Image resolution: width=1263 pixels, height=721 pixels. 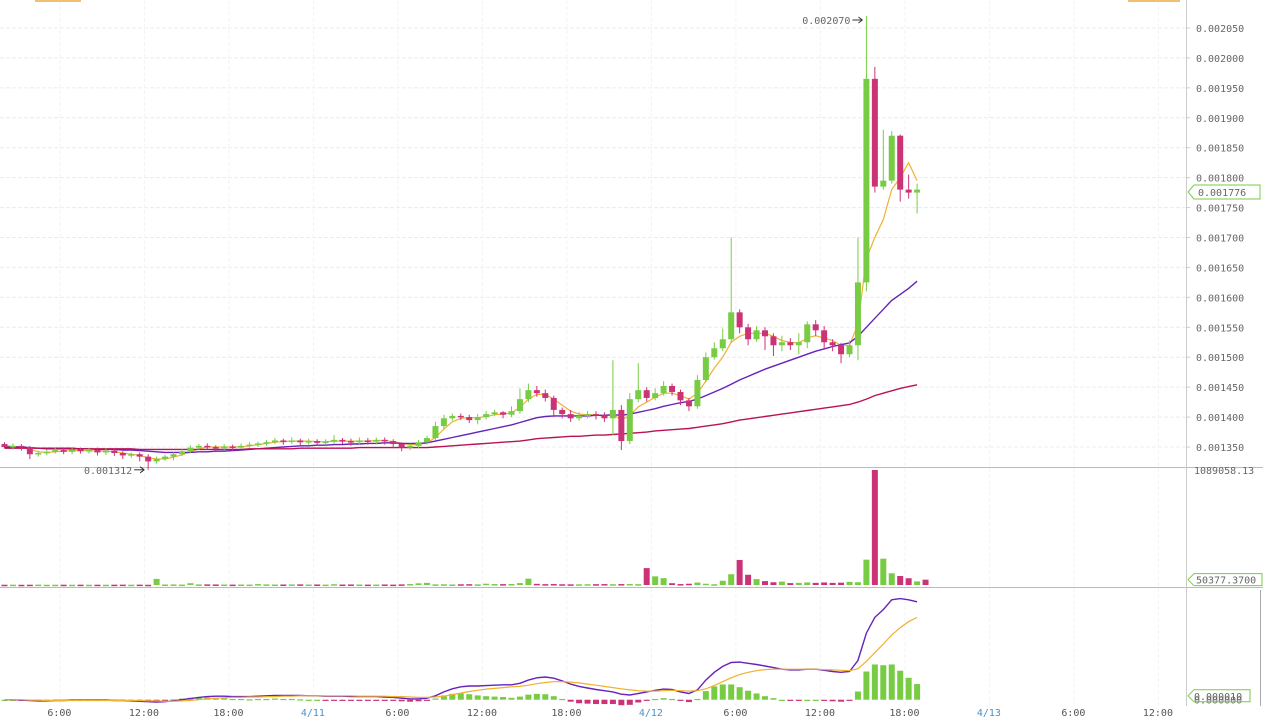 What do you see at coordinates (1220, 209) in the screenshot?
I see `y-tick-label: 0.001750` at bounding box center [1220, 209].